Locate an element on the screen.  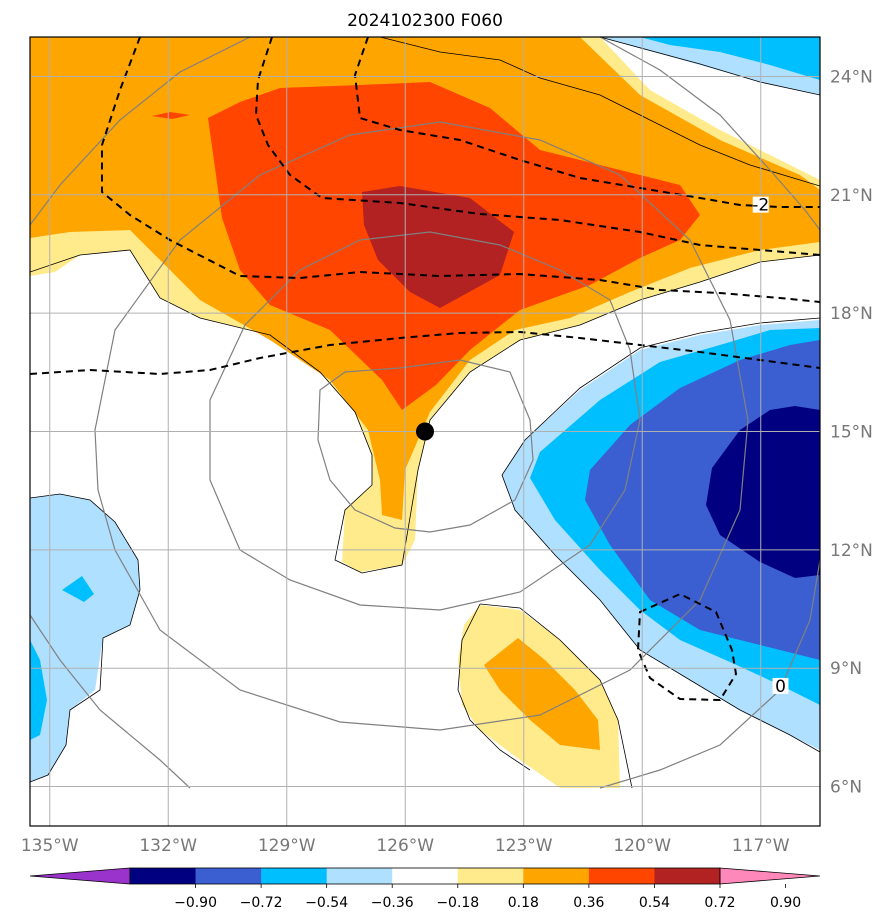
lon-tick-label: 129°W is located at coordinates (287, 846).